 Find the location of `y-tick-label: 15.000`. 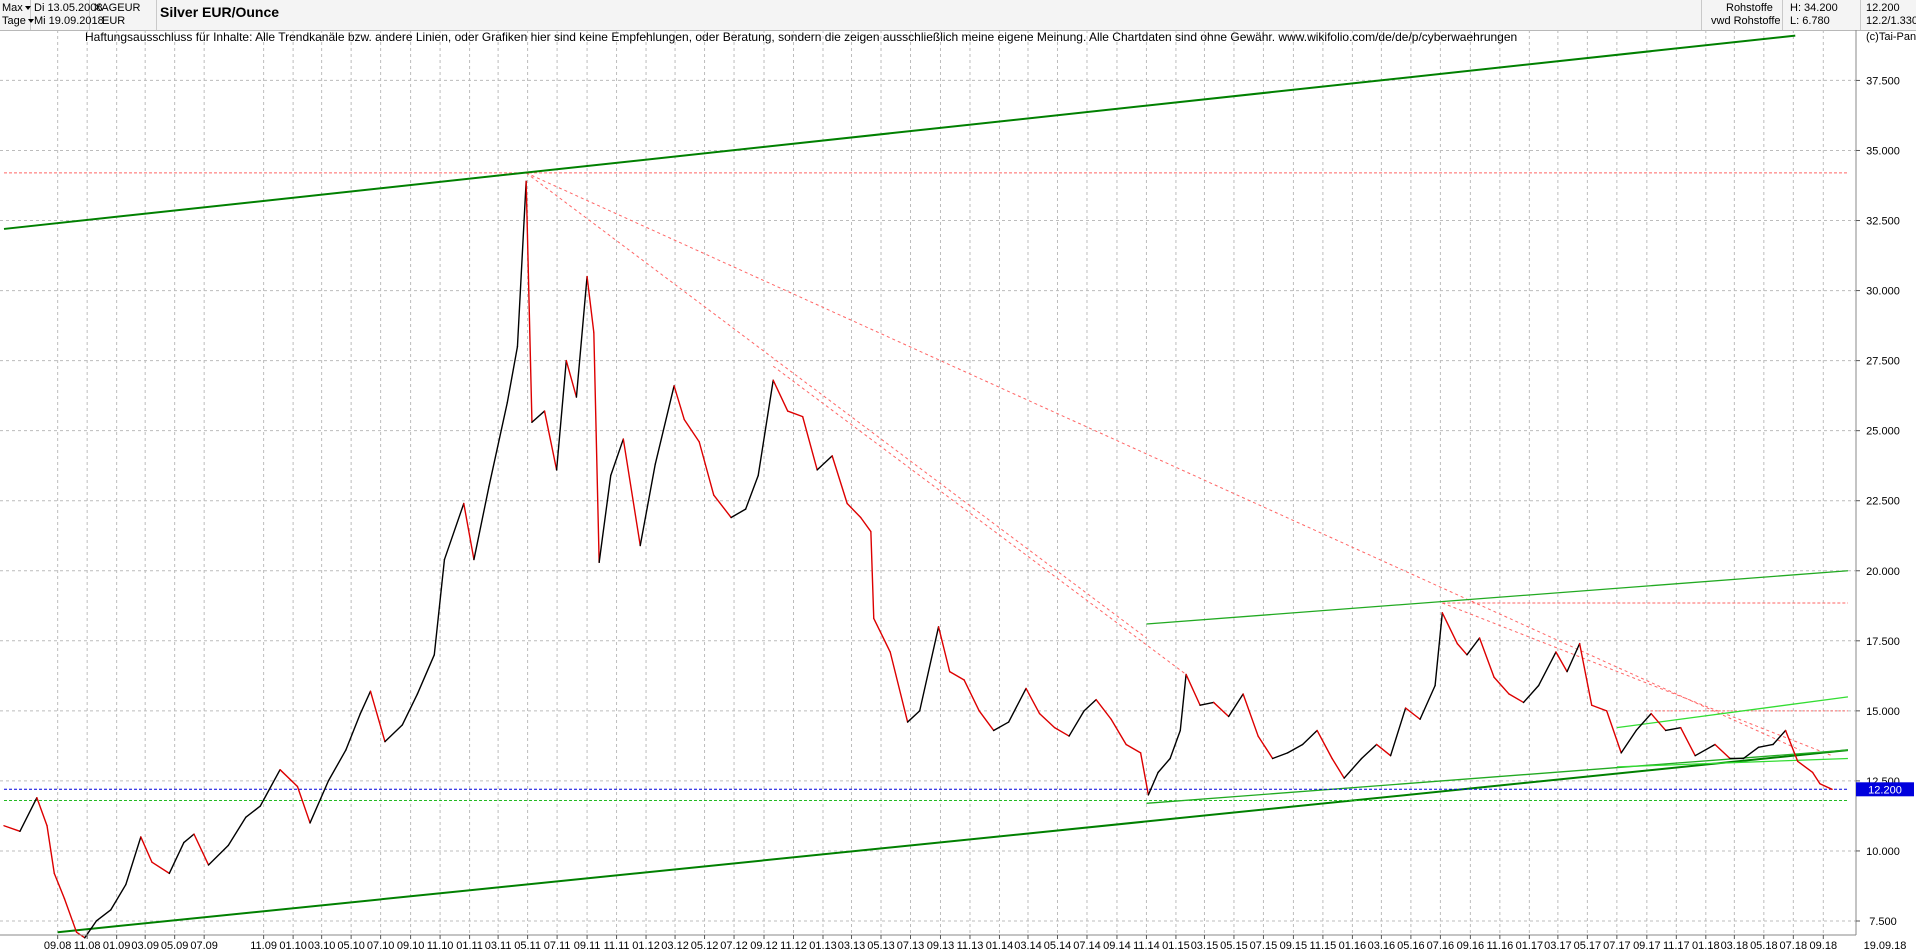

y-tick-label: 15.000 is located at coordinates (1883, 712).